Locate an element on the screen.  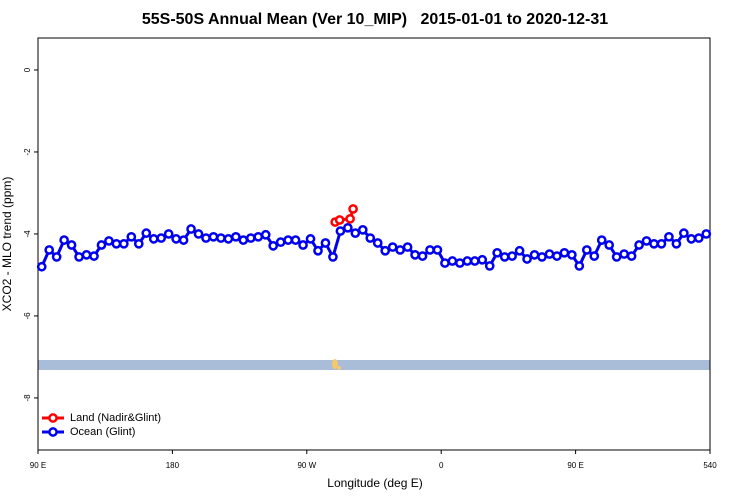
y-tick-label: -6 is located at coordinates (27, 316).